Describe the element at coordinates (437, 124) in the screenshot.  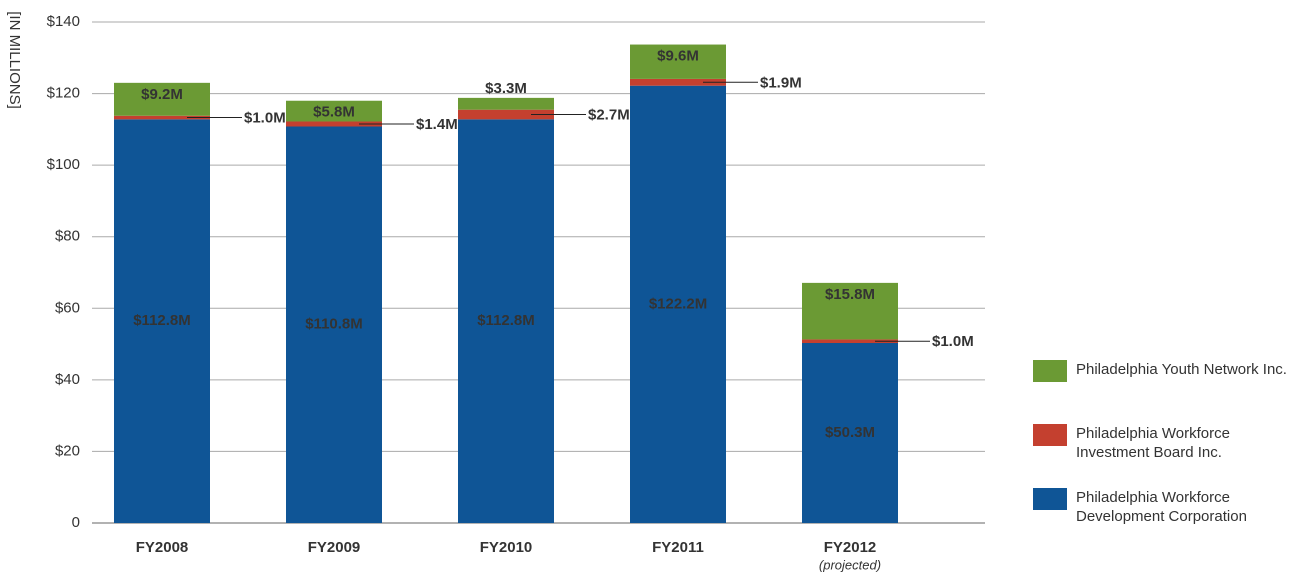
I see `value-label: $1.4M` at that location.